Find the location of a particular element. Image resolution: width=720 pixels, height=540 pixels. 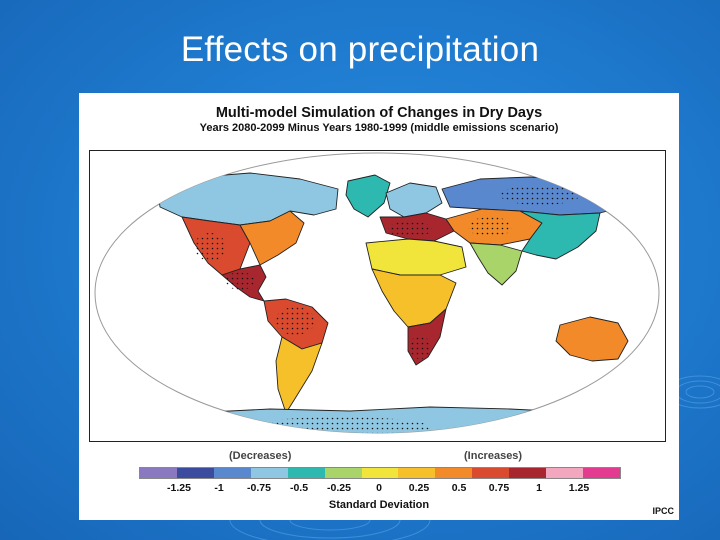

legend-ticks: -1.25 -1 -0.75 -0.5 -0.25 0 0.25 0.5 0.75 1 1.25 is located at coordinates (379, 489).